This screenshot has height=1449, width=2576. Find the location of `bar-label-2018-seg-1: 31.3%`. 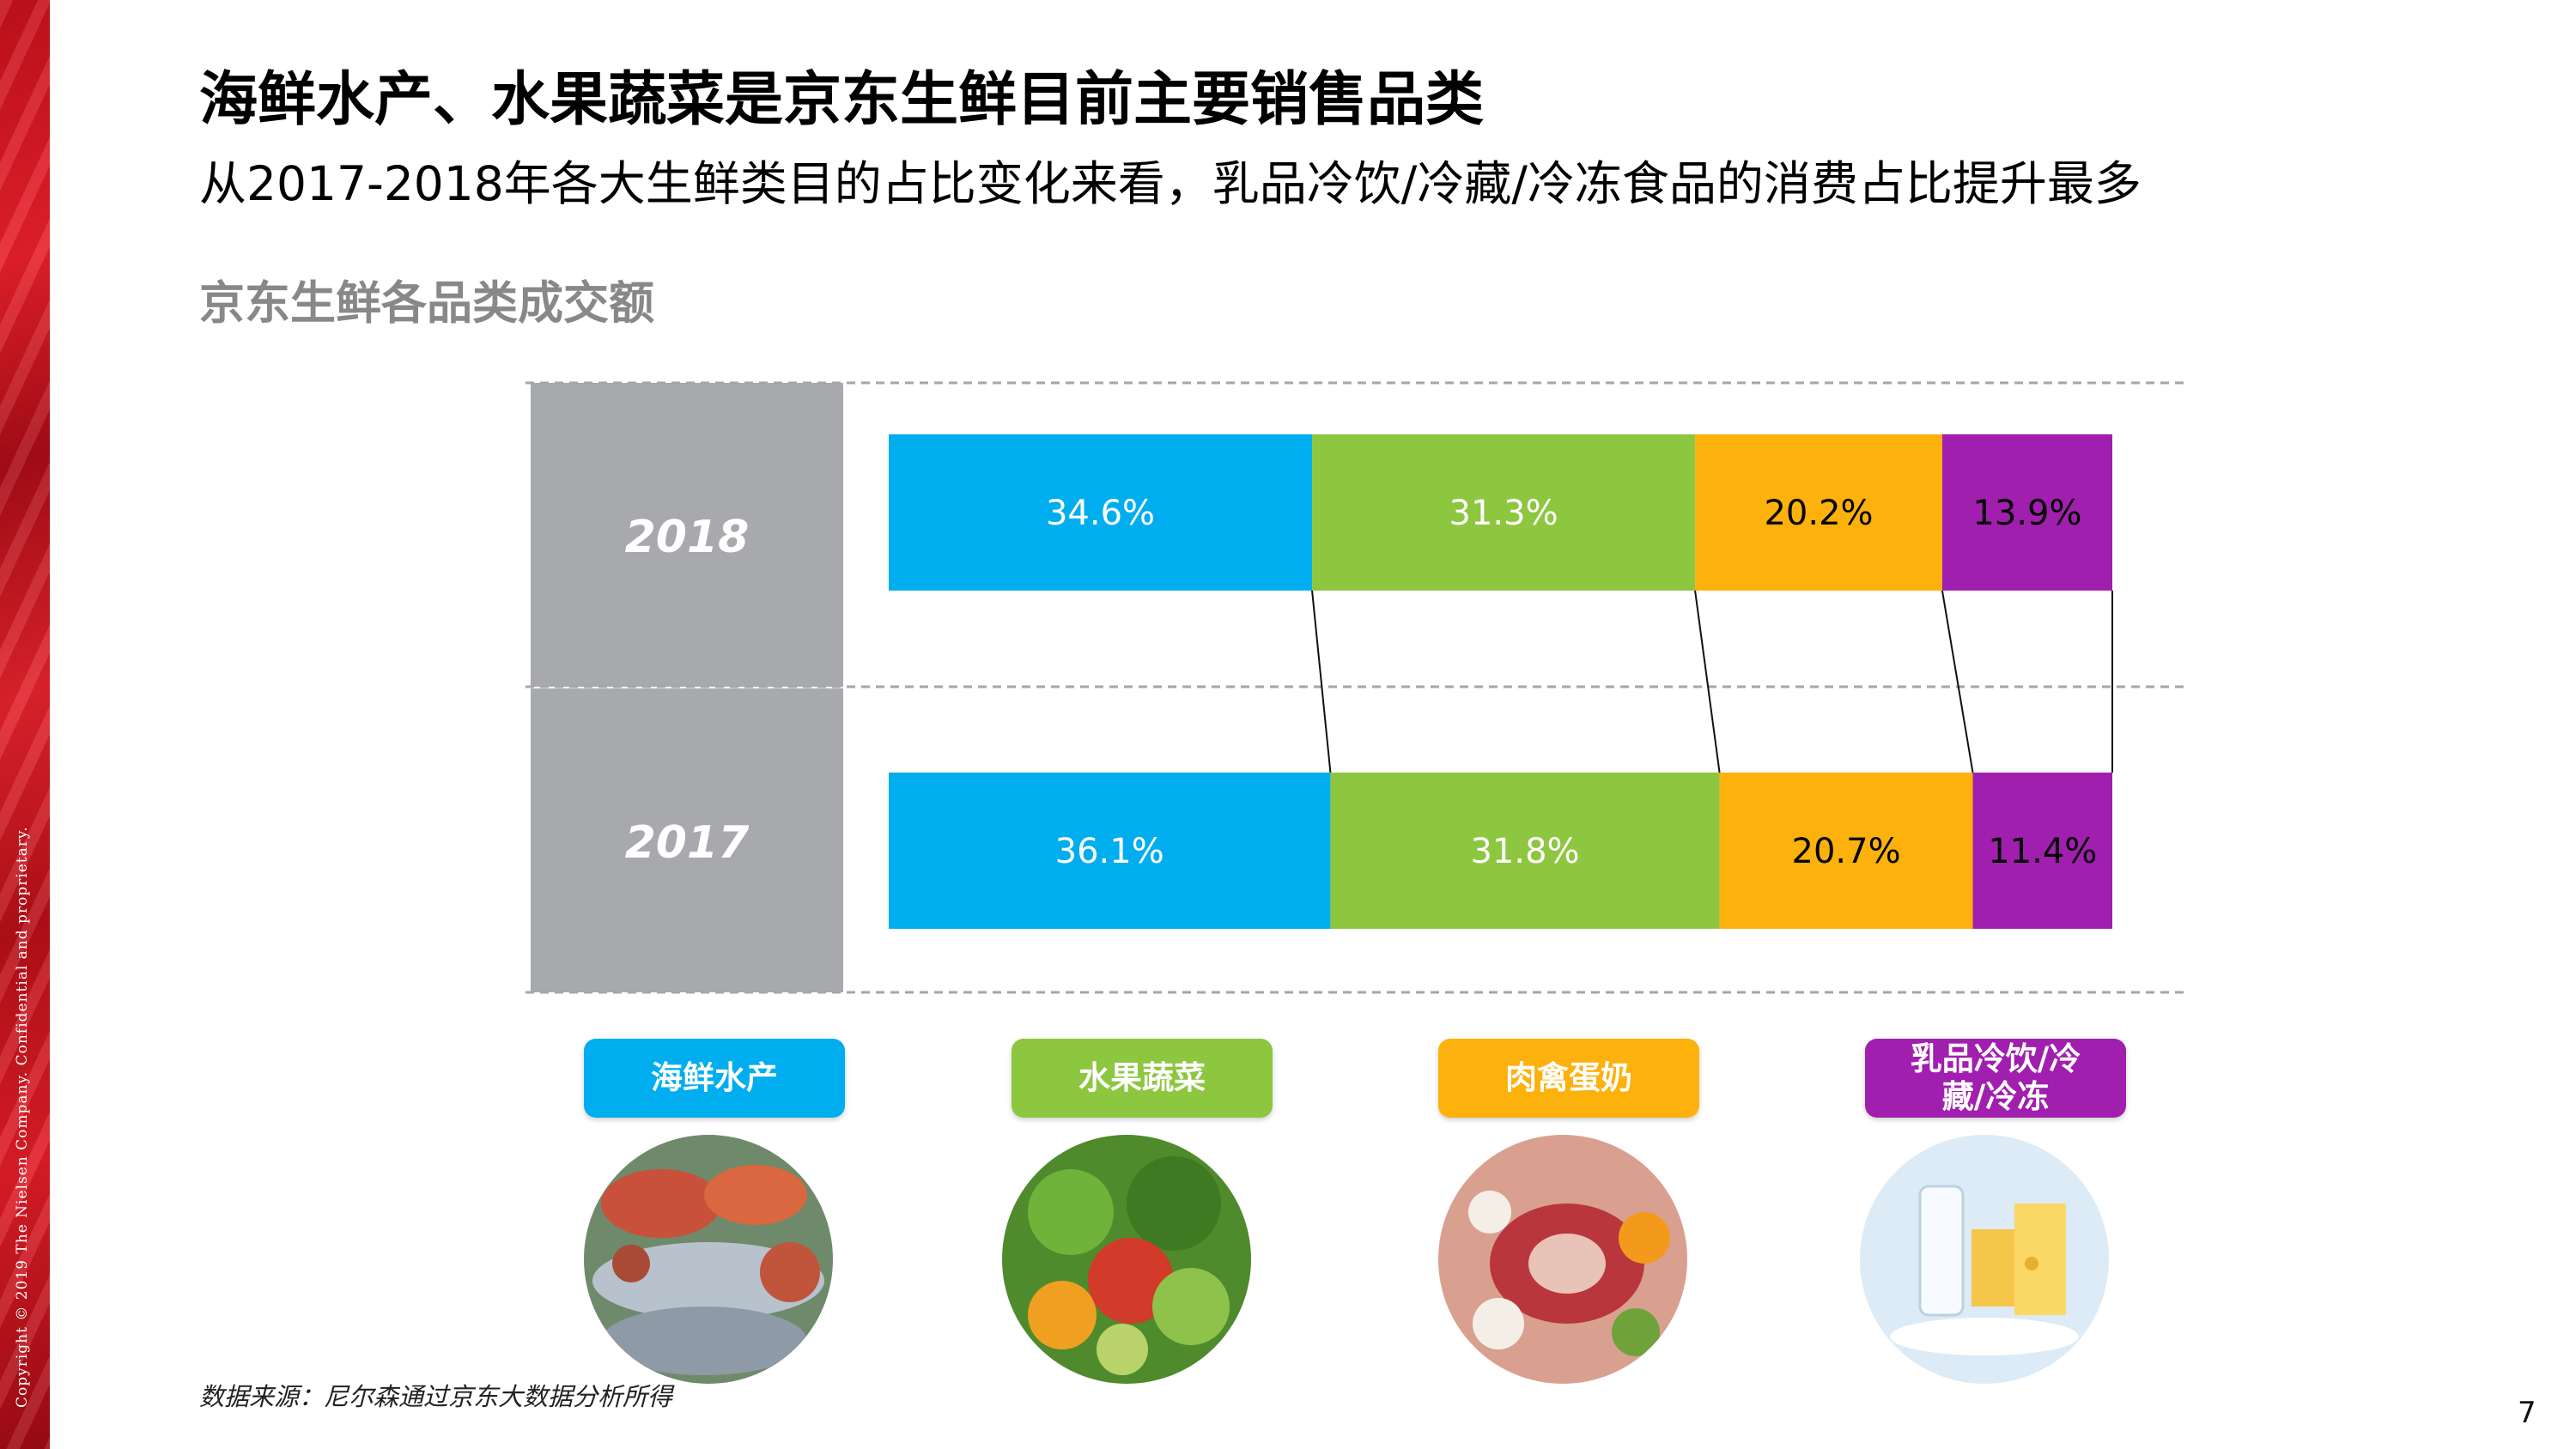

bar-label-2018-seg-1: 31.3% is located at coordinates (1503, 513).